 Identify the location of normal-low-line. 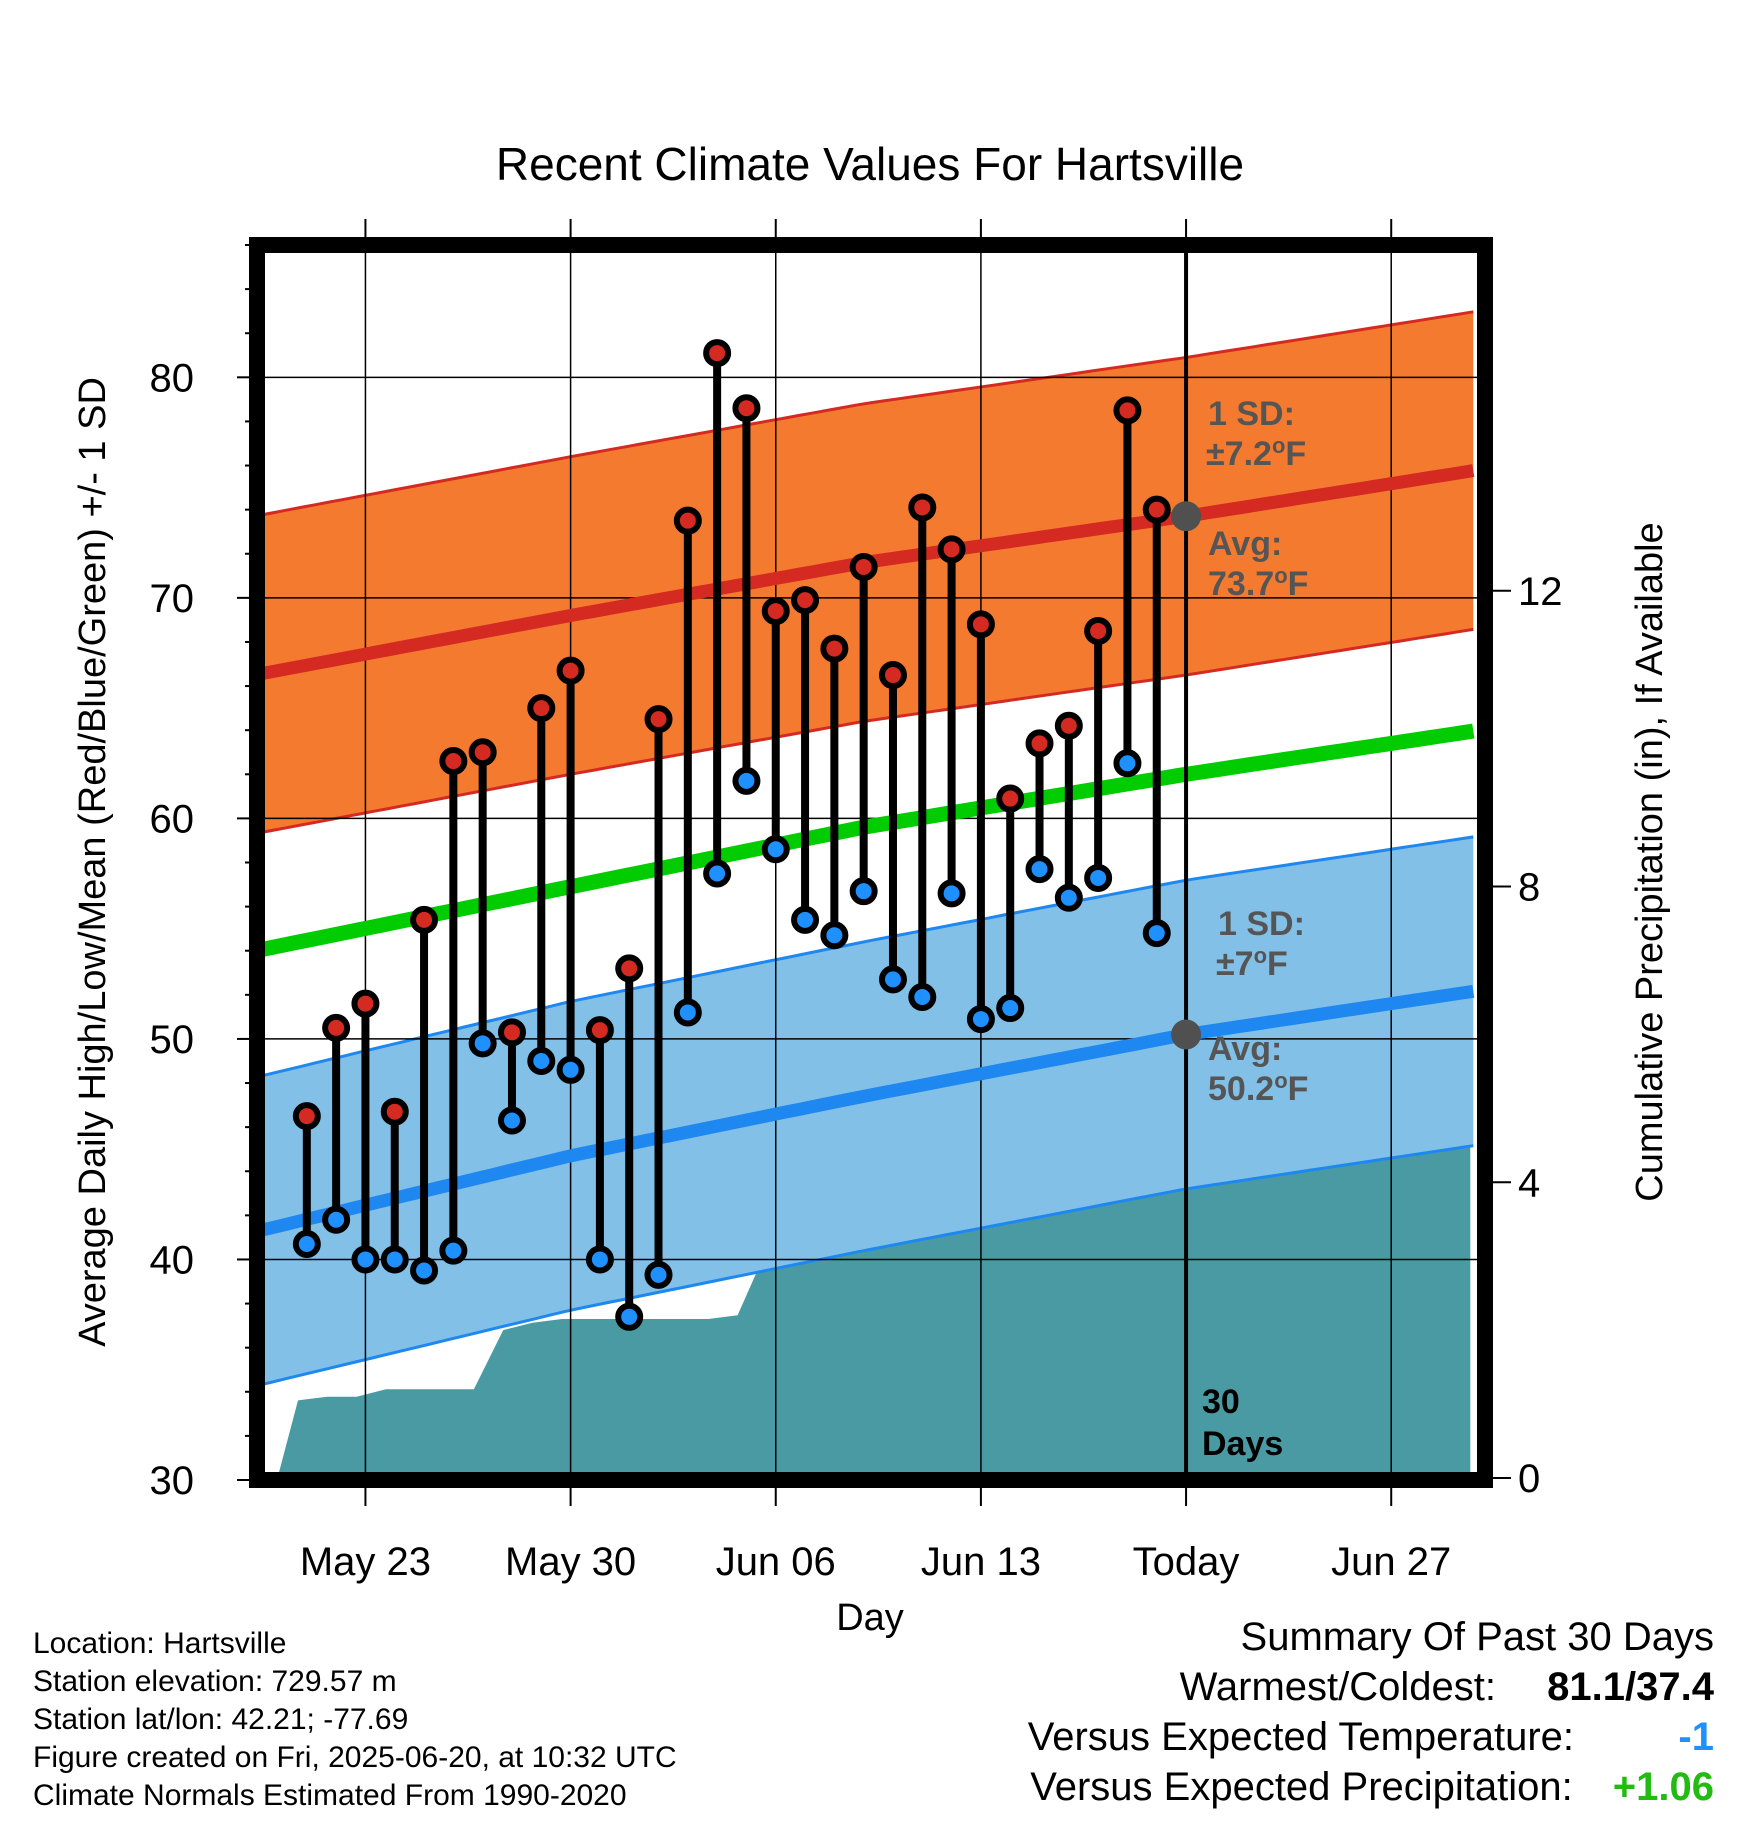
(866, 1111).